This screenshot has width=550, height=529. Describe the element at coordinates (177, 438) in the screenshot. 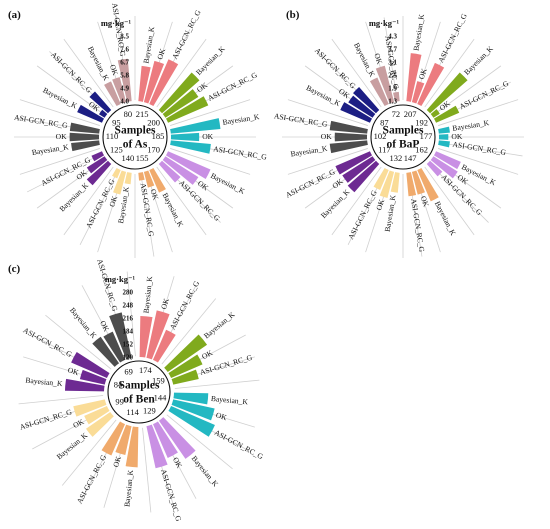

I see `bar-129-bayesian-k` at that location.